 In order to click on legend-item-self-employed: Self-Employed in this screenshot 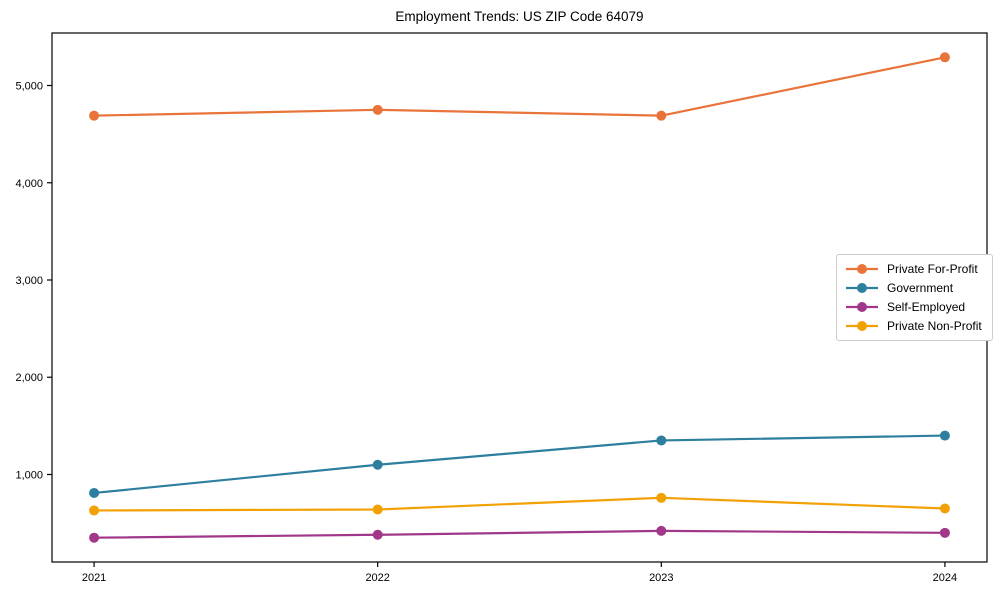, I will do `click(913, 307)`.